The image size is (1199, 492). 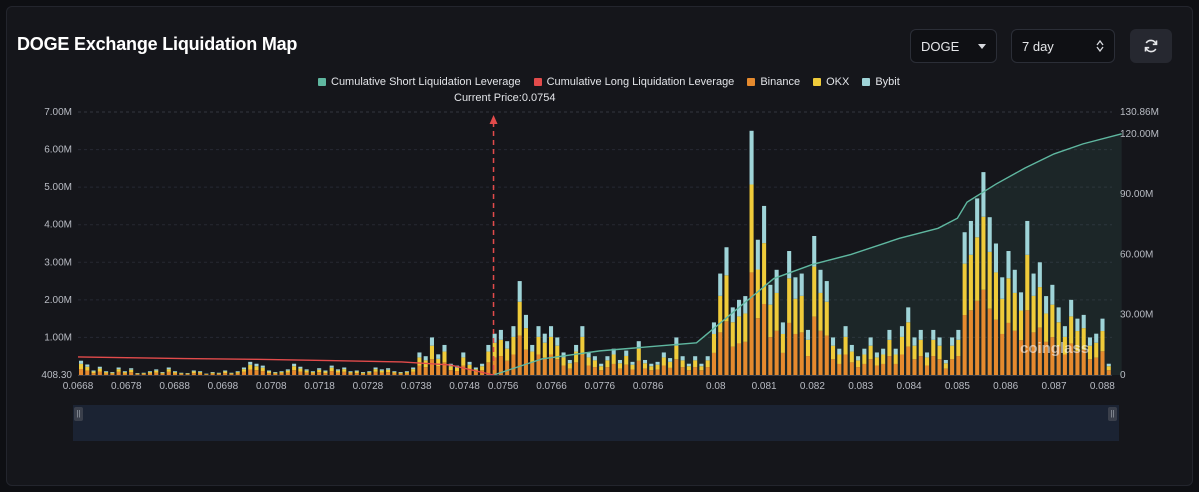 I want to click on range-slider, so click(x=596, y=423).